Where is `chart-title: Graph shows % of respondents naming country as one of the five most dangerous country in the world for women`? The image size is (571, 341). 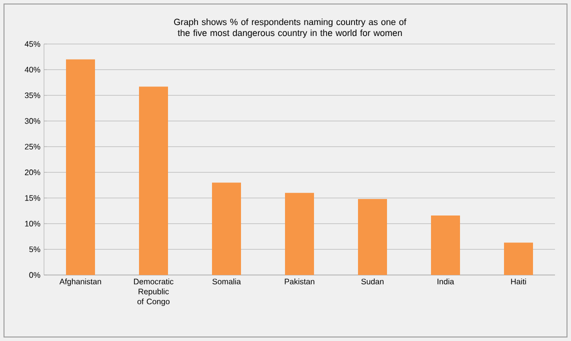
chart-title: Graph shows % of respondents naming country as one of the five most dangerous country in the world for women is located at coordinates (290, 28).